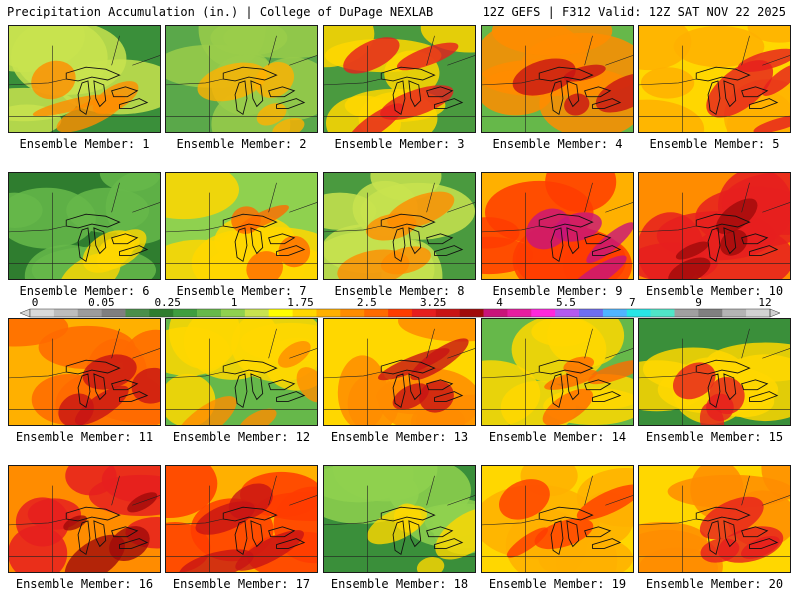 Image resolution: width=800 pixels, height=600 pixels. I want to click on ensemble-member-label: Ensemble Member: 6, so click(84, 291).